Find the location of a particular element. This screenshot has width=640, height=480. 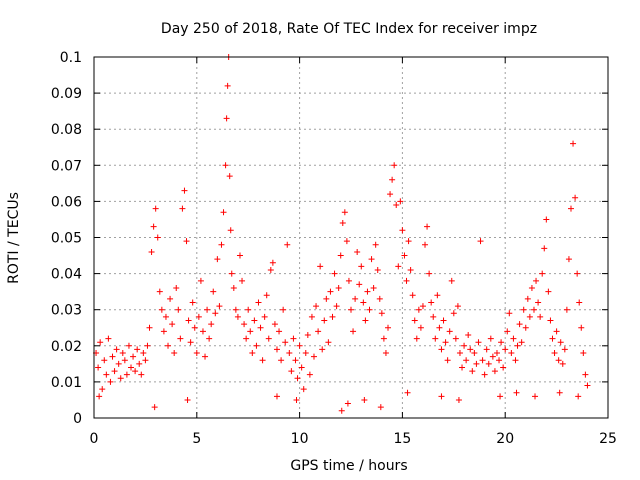

y-tick-labels: 0 0.01 0.02 0.03 0.04 0.05 0.06 0.07 0.08 0.09 0.1 is located at coordinates (66, 238).